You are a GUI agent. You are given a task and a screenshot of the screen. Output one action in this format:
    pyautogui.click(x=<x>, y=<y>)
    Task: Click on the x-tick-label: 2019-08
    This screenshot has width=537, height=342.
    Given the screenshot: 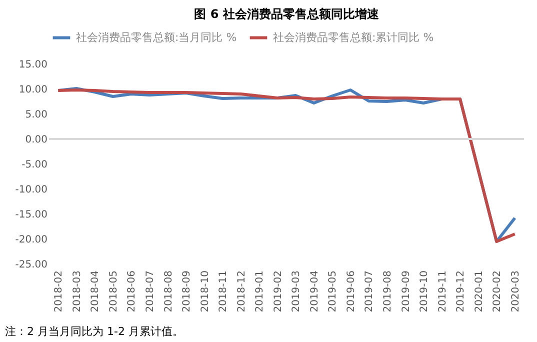 What is the action you would take?
    pyautogui.click(x=388, y=291)
    